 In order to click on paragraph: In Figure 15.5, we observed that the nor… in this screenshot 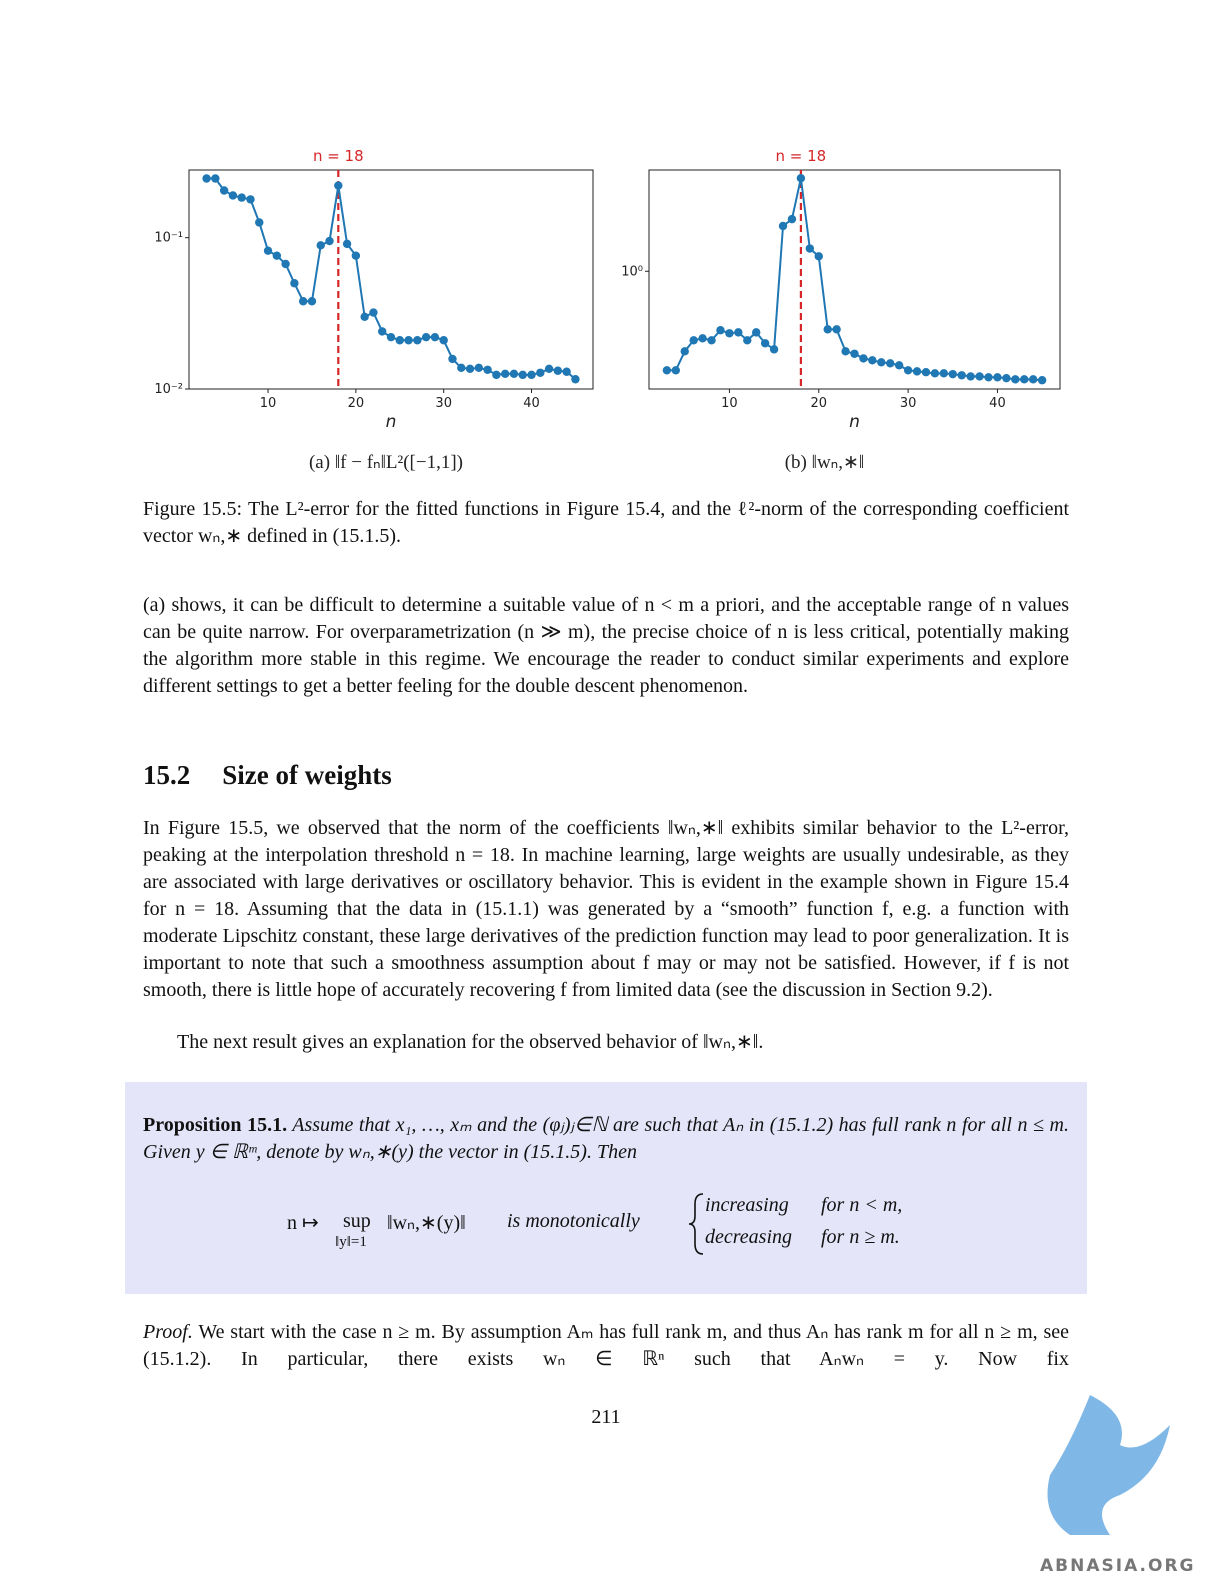, I will do `click(606, 909)`.